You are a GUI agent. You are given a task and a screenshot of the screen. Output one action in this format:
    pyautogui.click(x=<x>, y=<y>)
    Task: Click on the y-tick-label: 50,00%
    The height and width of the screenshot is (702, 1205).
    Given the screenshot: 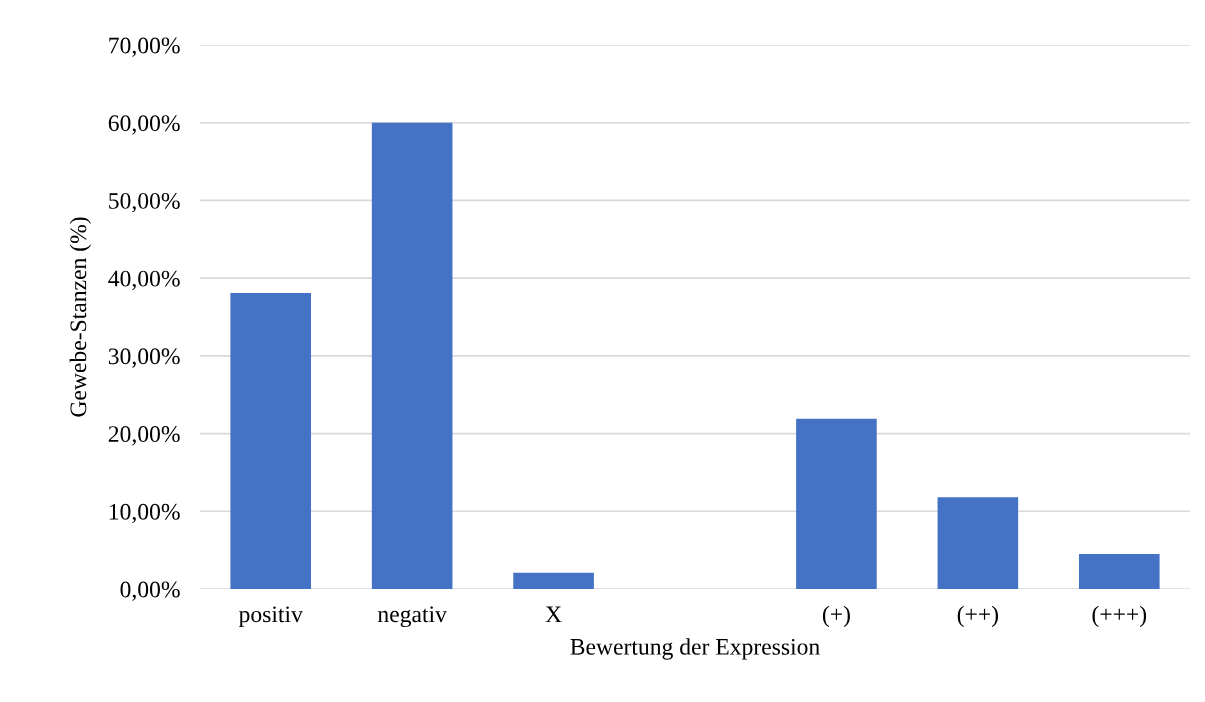 What is the action you would take?
    pyautogui.click(x=144, y=202)
    